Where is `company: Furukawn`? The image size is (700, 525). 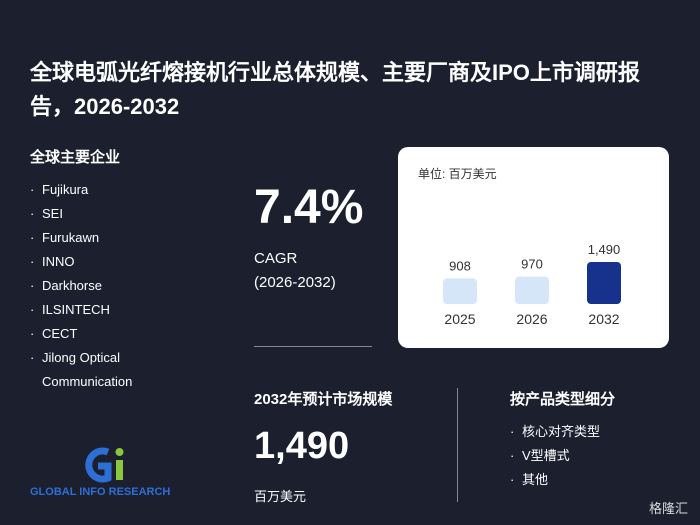
company: Furukawn is located at coordinates (101, 238).